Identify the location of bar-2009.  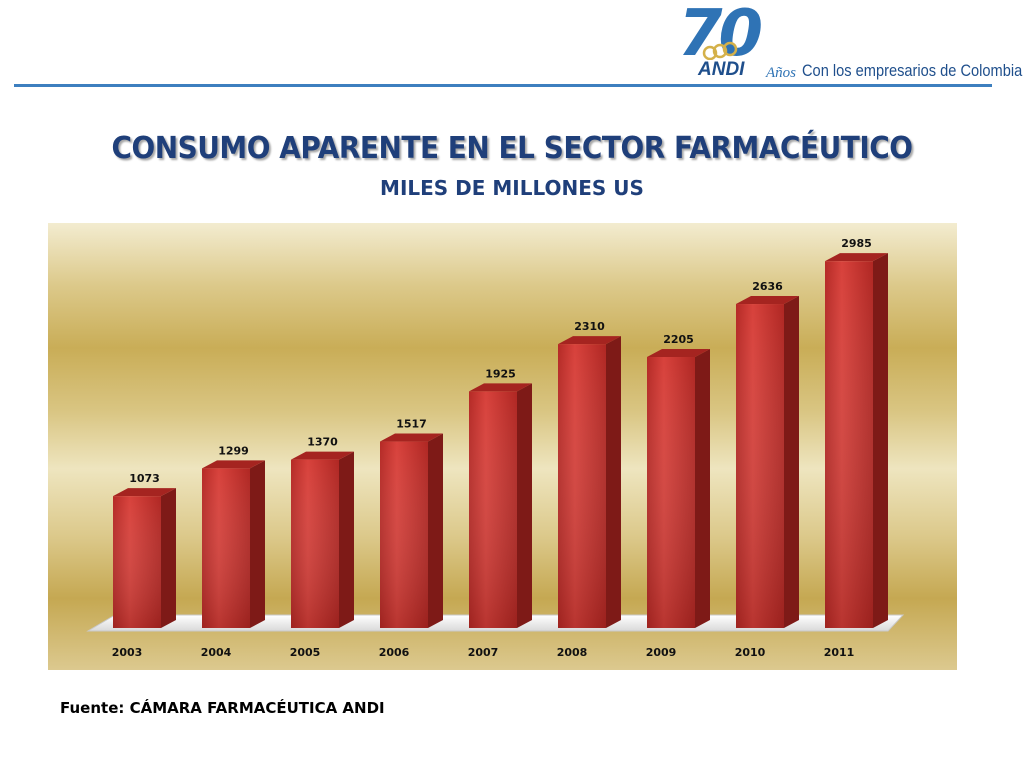
(678, 488).